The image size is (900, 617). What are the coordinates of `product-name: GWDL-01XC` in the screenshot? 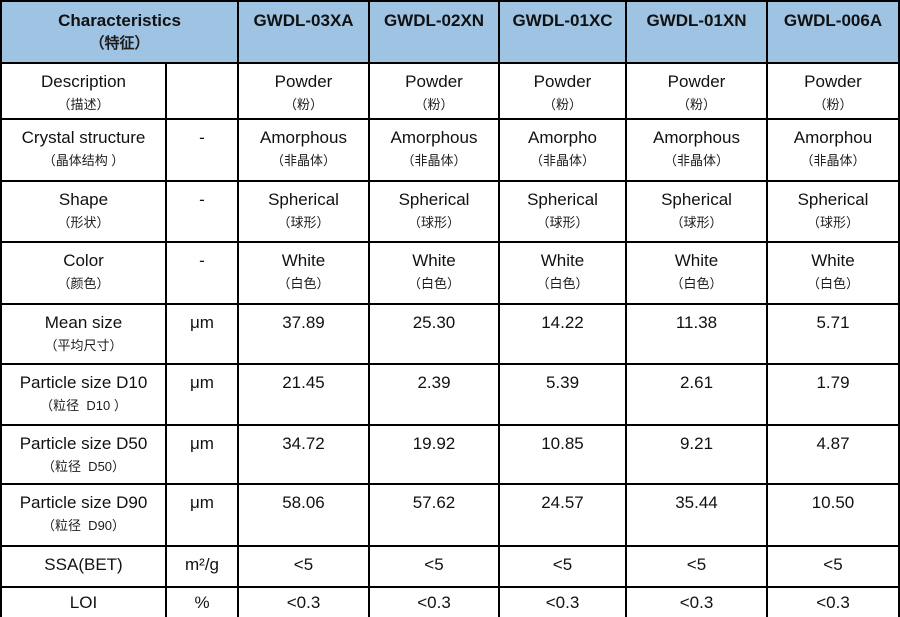 It's located at (562, 20).